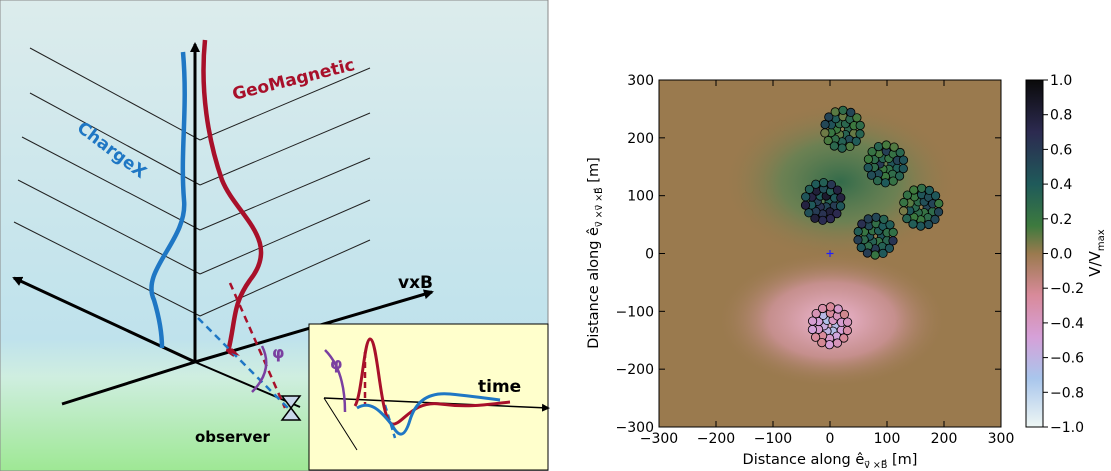 Image resolution: width=1111 pixels, height=471 pixels. Describe the element at coordinates (659, 439) in the screenshot. I see `x-tick-label: −300` at that location.